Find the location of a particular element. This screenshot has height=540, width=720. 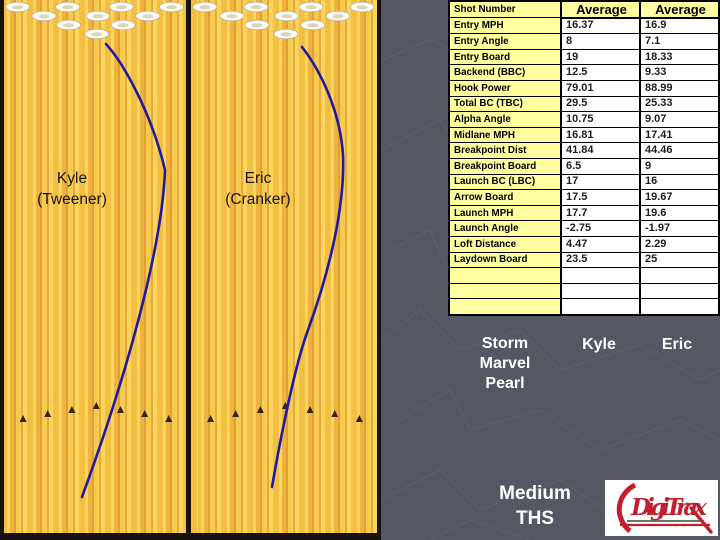

stat-value-cell-eric: 18.33 is located at coordinates (679, 57).